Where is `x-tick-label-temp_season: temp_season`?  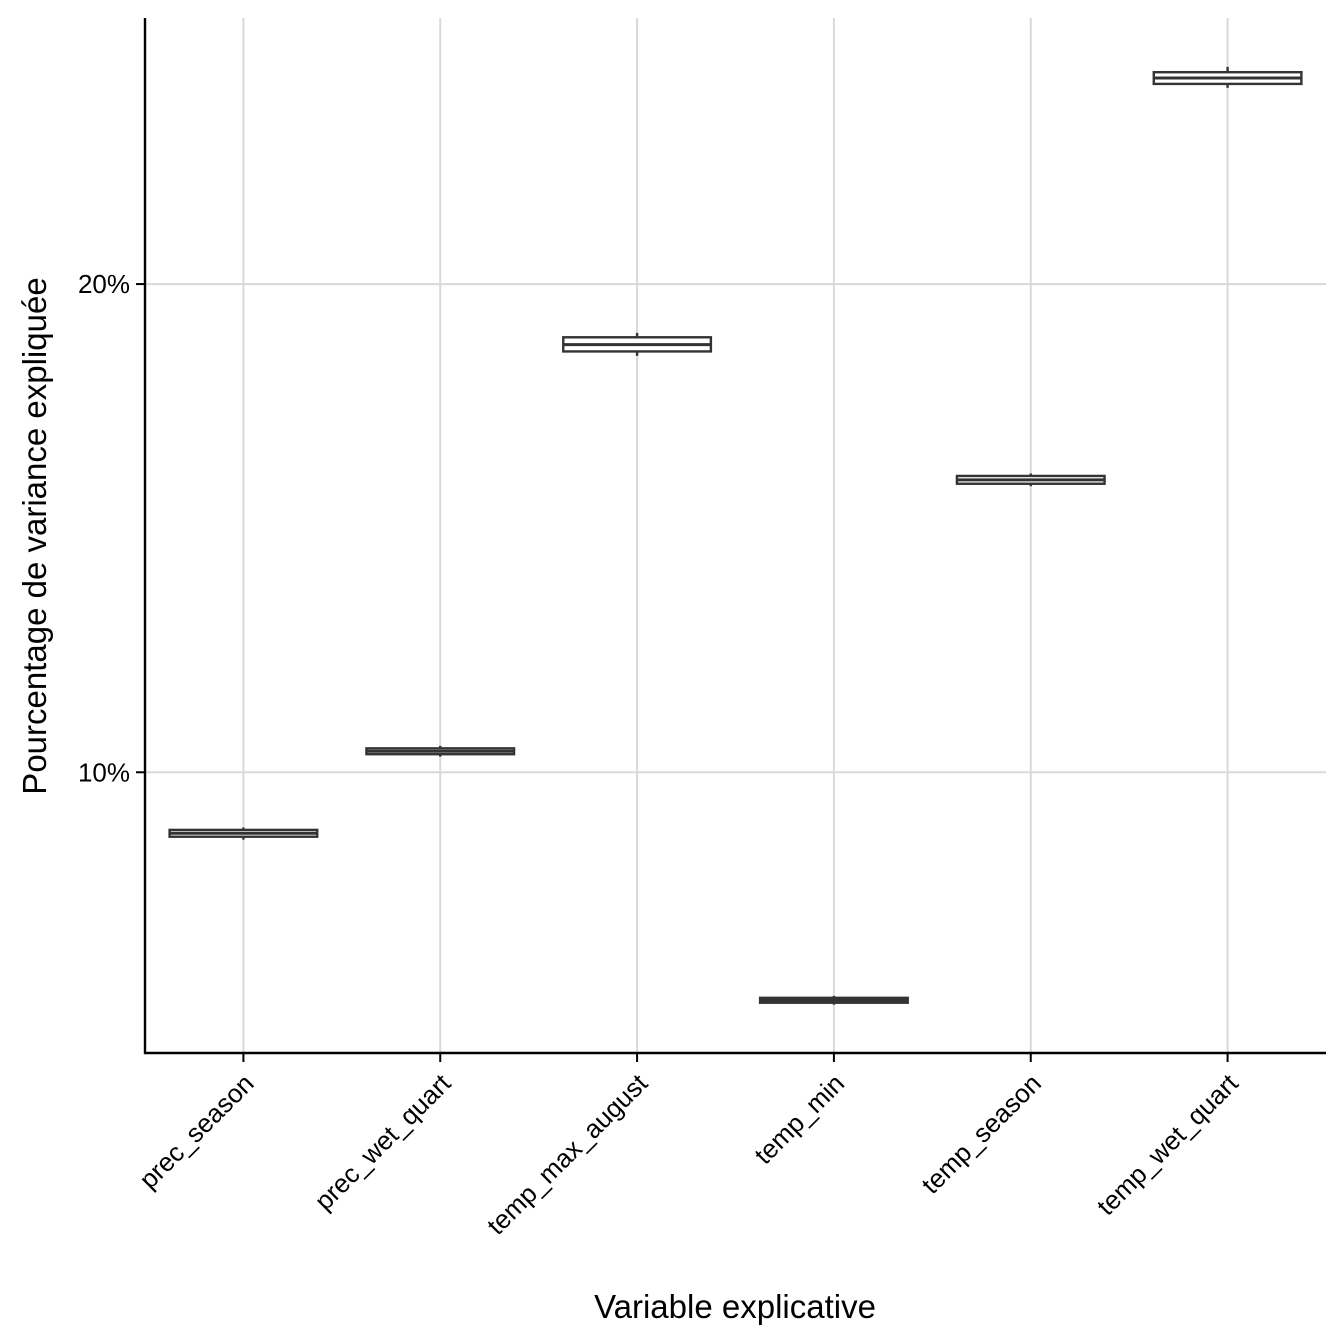
x-tick-label-temp_season: temp_season is located at coordinates (981, 1134).